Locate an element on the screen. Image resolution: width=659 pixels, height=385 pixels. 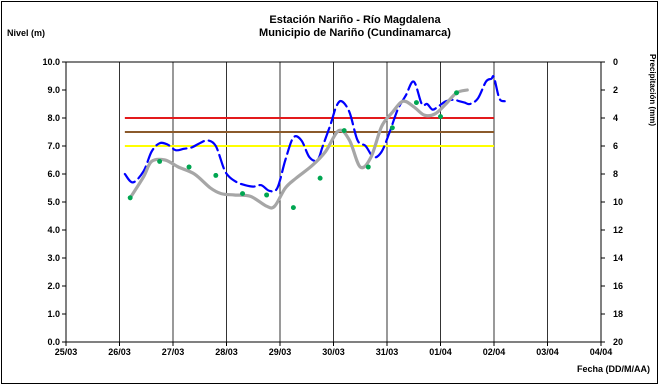
y-tick-label: 2.0 is located at coordinates (53, 286).